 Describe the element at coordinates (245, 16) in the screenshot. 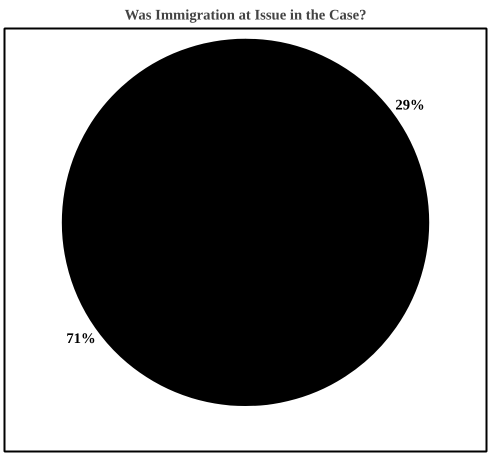

I see `chart-title: Was Immigration at Issue in the Case?` at that location.